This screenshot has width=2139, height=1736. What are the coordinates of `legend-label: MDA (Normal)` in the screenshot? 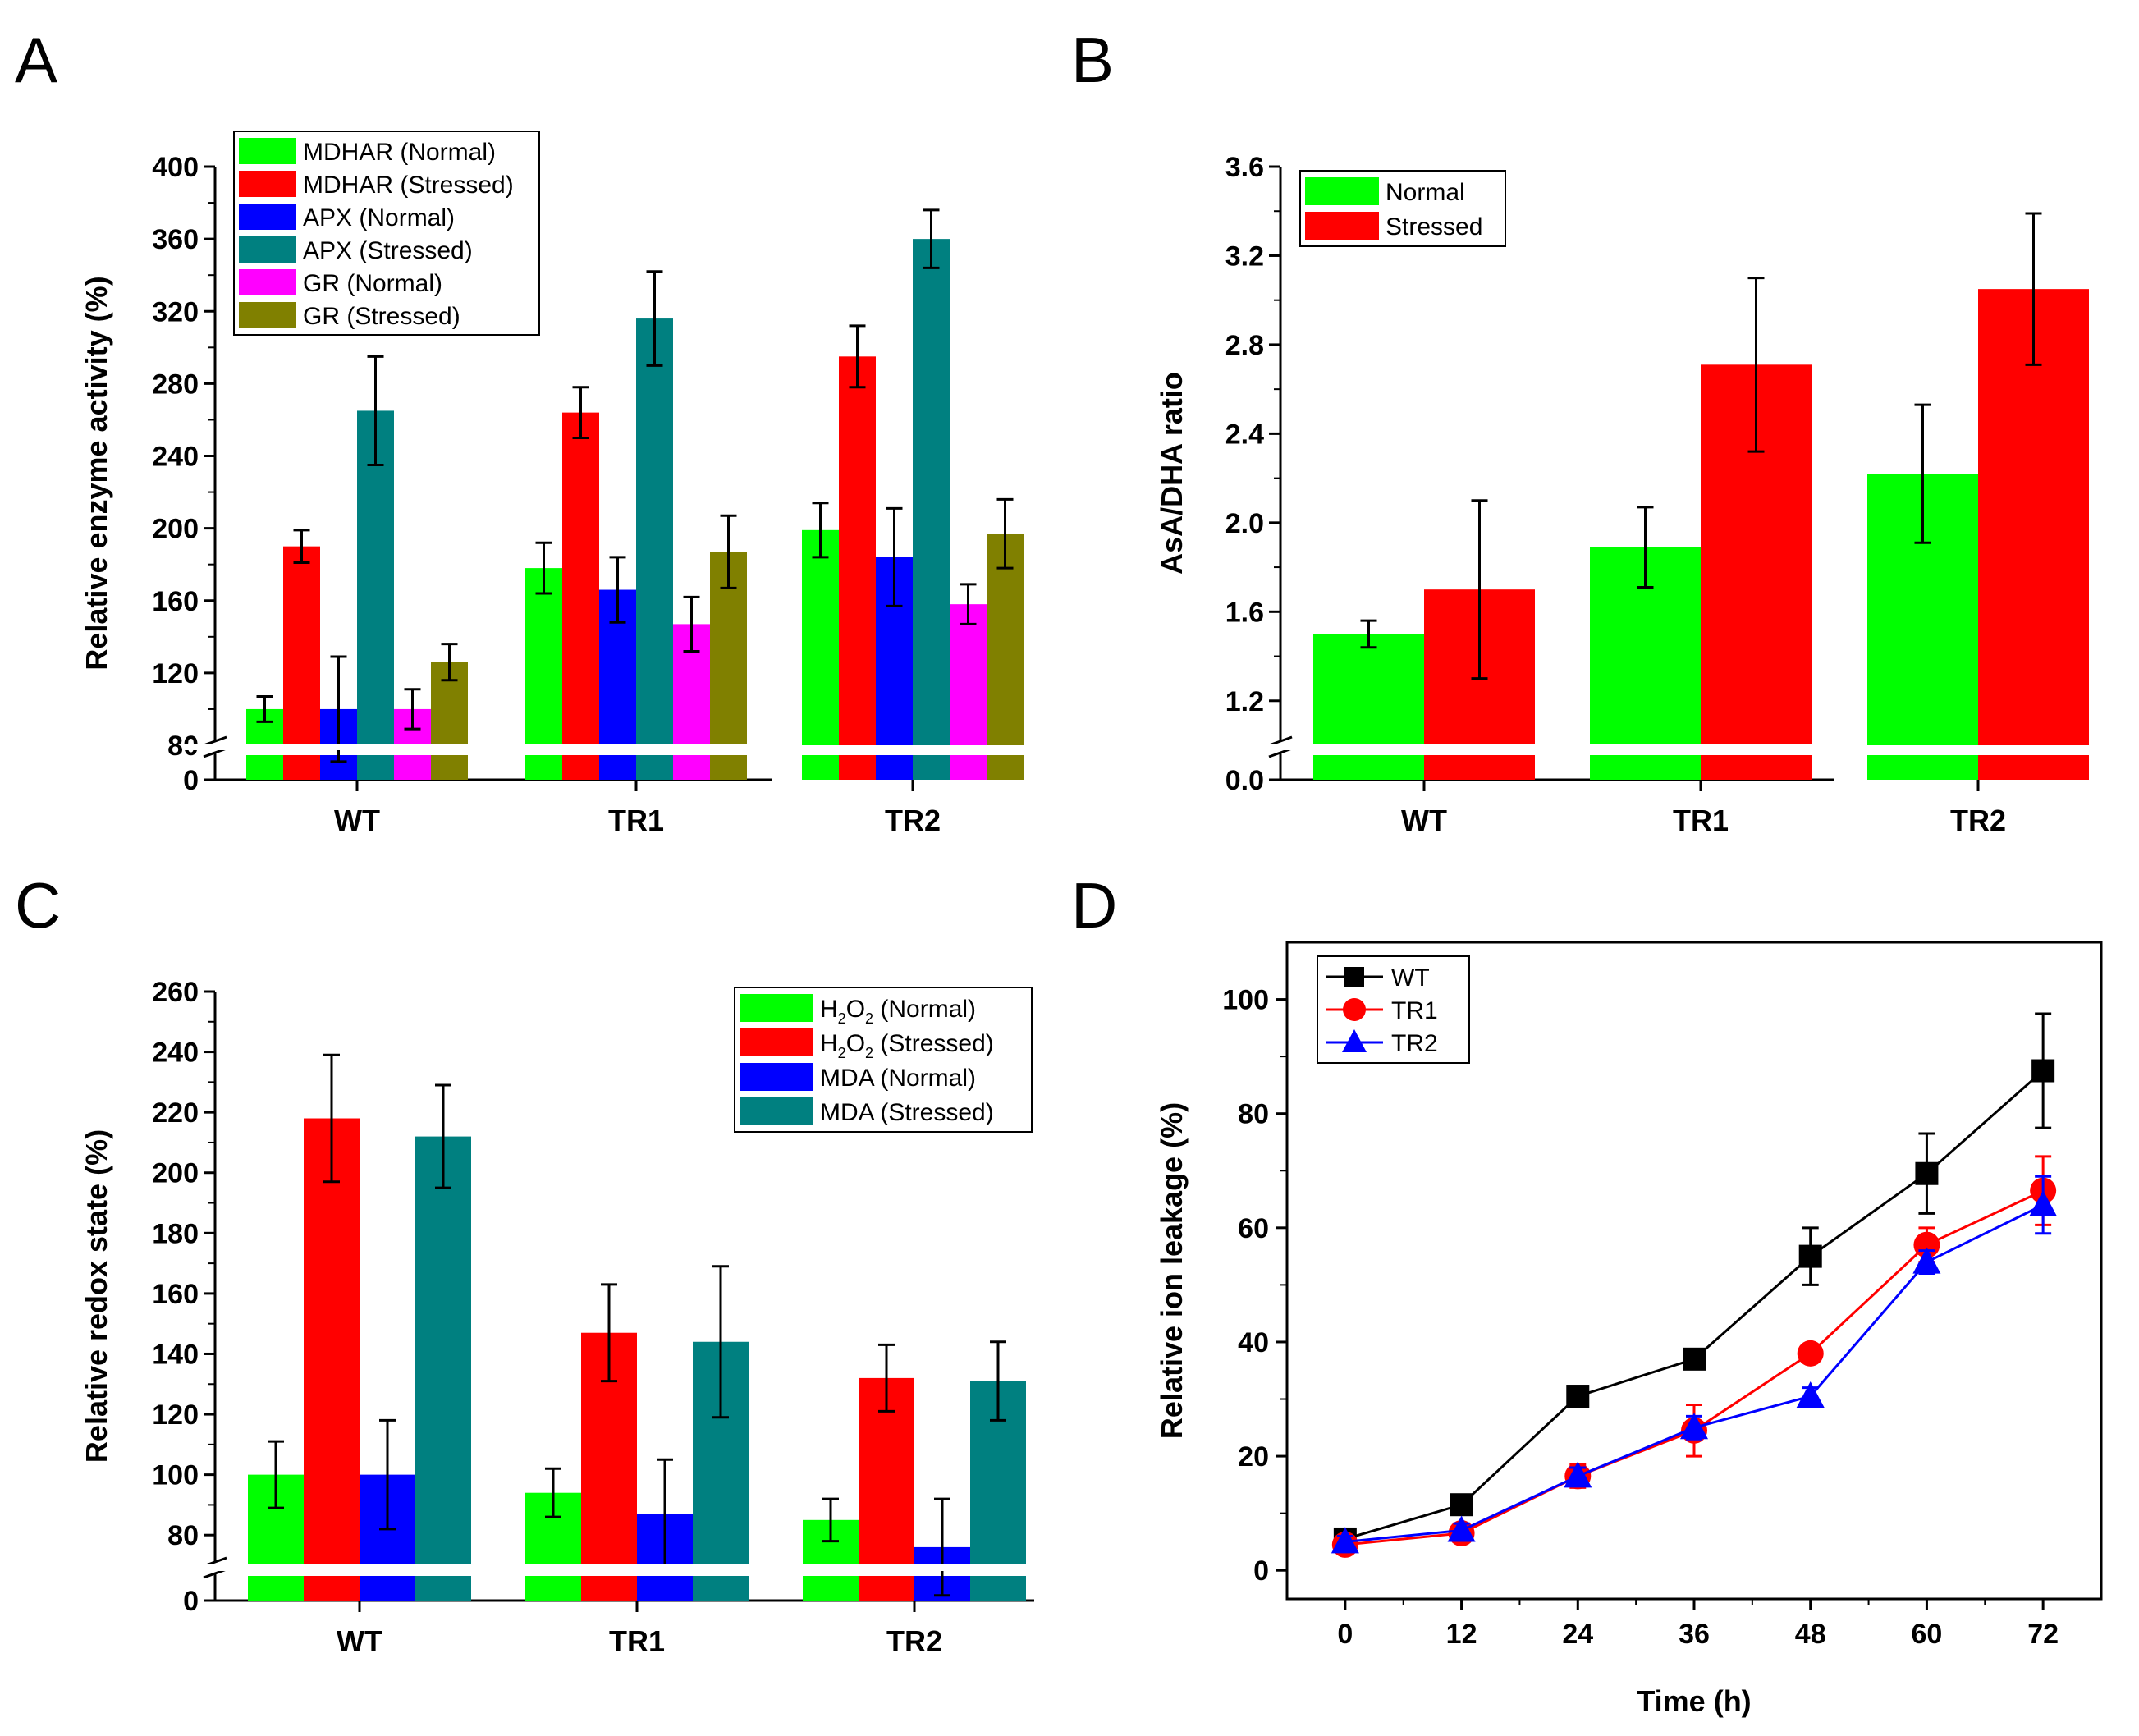 It's located at (898, 1078).